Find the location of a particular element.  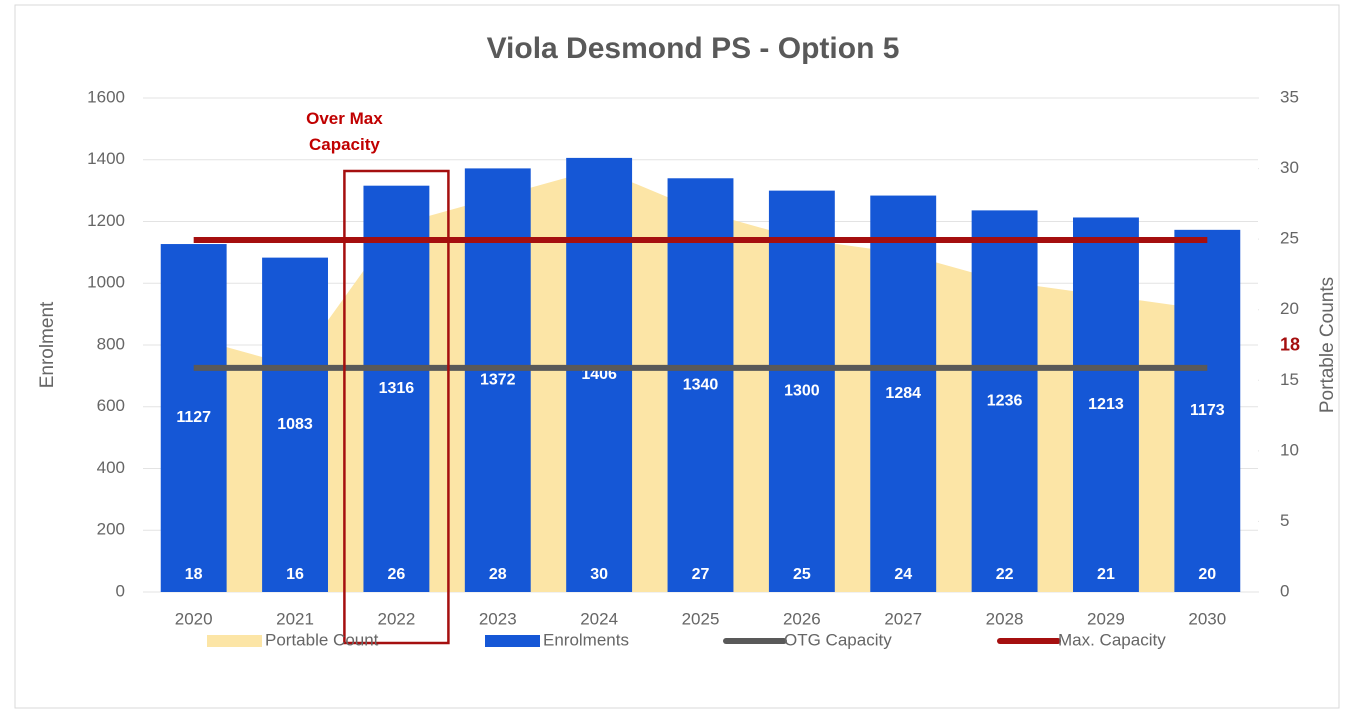

y2-tick-label: 10 is located at coordinates (1289, 449).